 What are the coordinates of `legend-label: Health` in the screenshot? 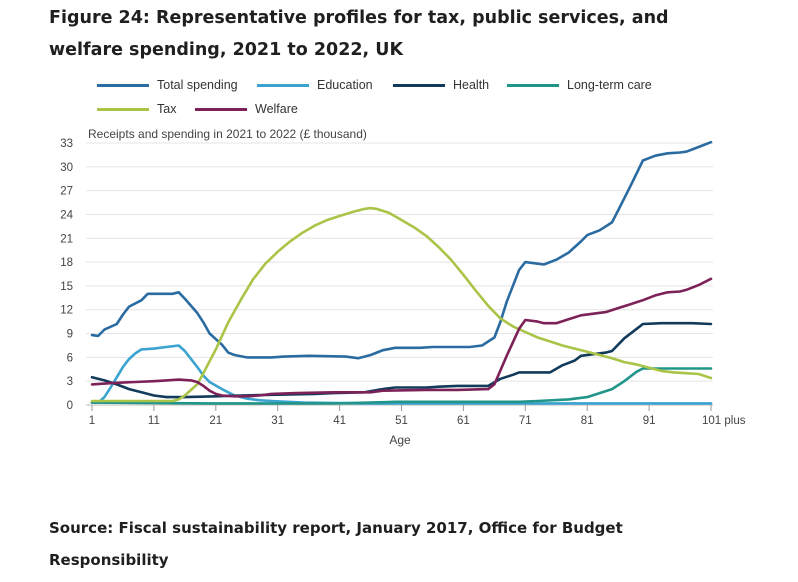 It's located at (471, 85).